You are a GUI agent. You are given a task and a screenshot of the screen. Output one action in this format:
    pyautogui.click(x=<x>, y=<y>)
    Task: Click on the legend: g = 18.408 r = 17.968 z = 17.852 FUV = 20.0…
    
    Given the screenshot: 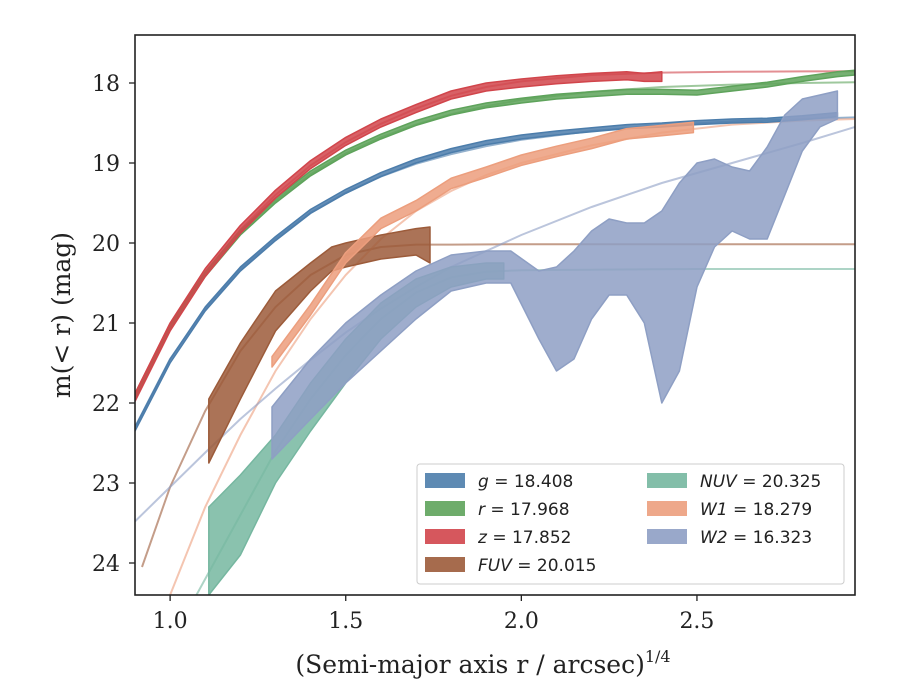 What is the action you would take?
    pyautogui.click(x=630, y=524)
    